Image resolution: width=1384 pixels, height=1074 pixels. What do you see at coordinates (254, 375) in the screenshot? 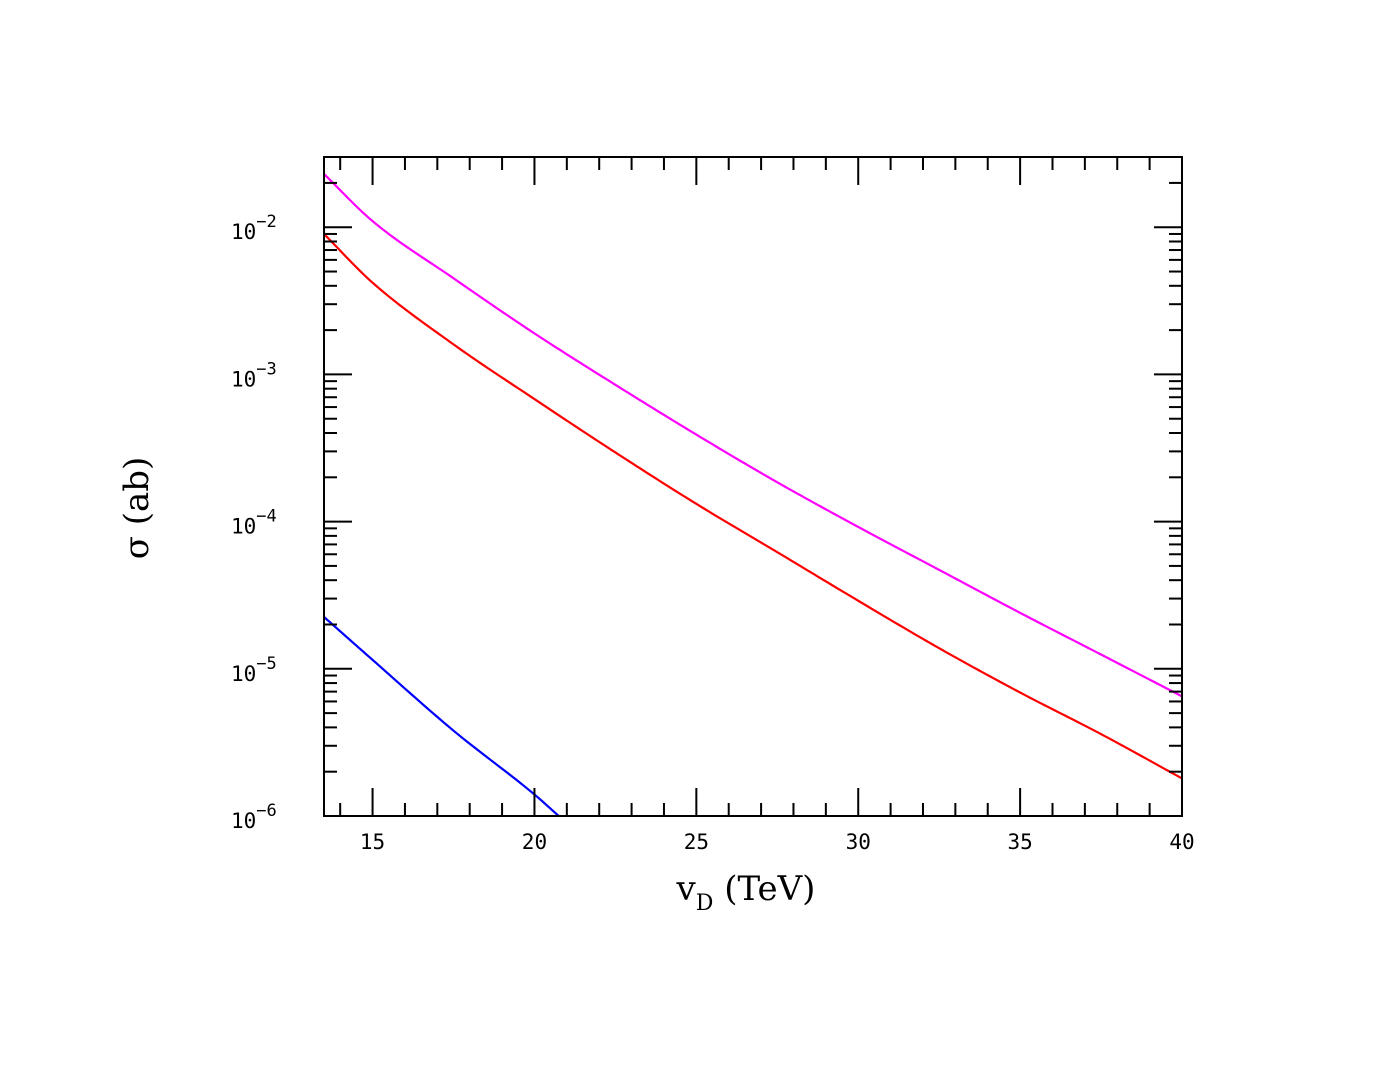
I see `y-tick-label: 10⁻³` at bounding box center [254, 375].